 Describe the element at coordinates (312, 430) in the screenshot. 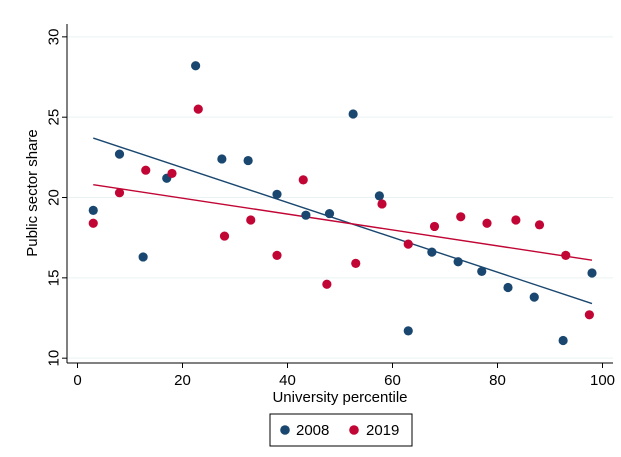

I see `legend-label-2008: 2008` at that location.